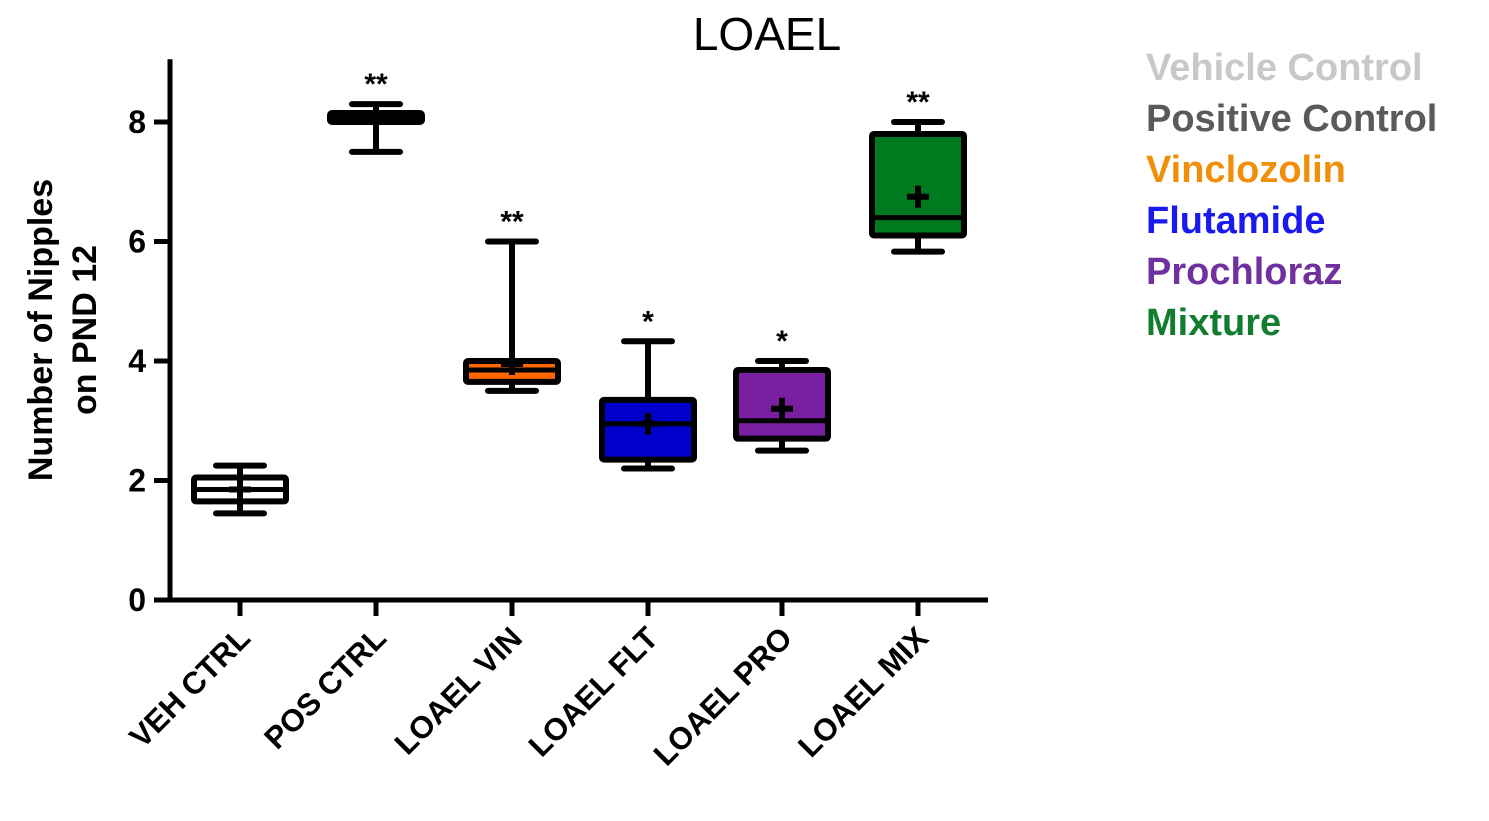  What do you see at coordinates (1244, 272) in the screenshot?
I see `legend-item: Prochloraz` at bounding box center [1244, 272].